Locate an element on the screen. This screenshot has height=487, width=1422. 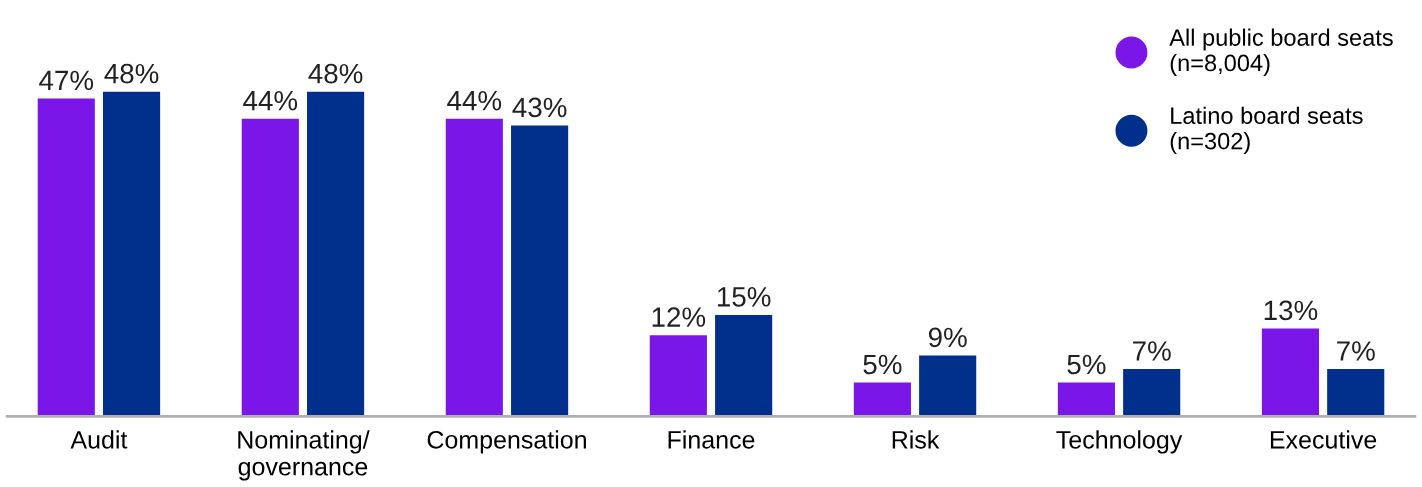
x-tick-label: Risk is located at coordinates (916, 439).